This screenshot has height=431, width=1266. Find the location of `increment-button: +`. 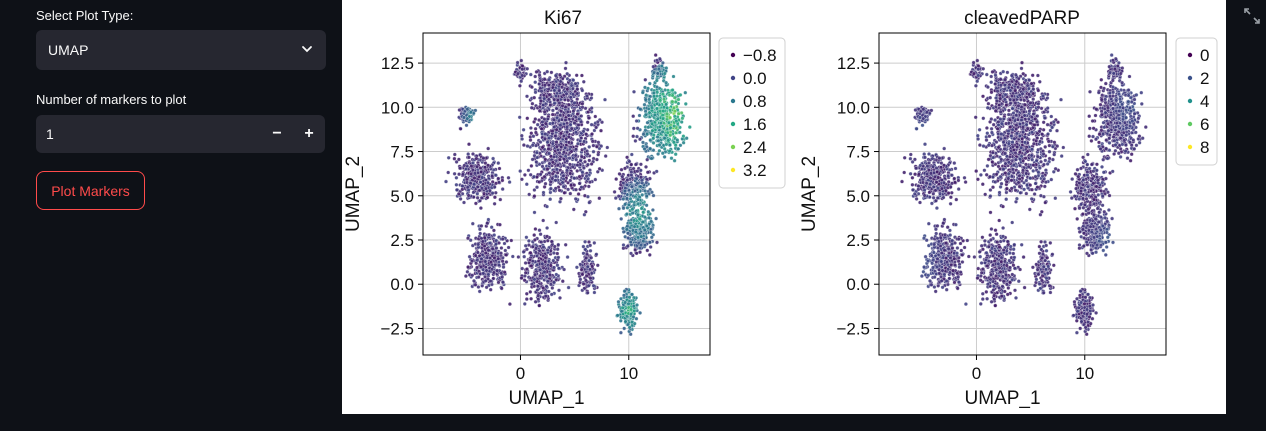

increment-button: + is located at coordinates (309, 133).